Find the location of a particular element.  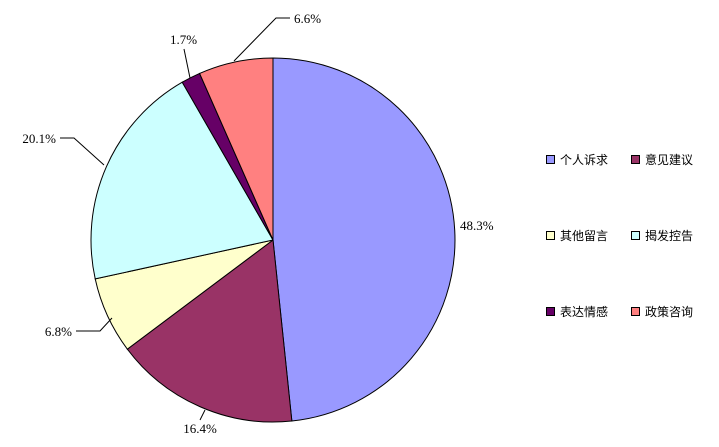

legend-row-2: 其他留言 揭发控告 is located at coordinates (631, 235).